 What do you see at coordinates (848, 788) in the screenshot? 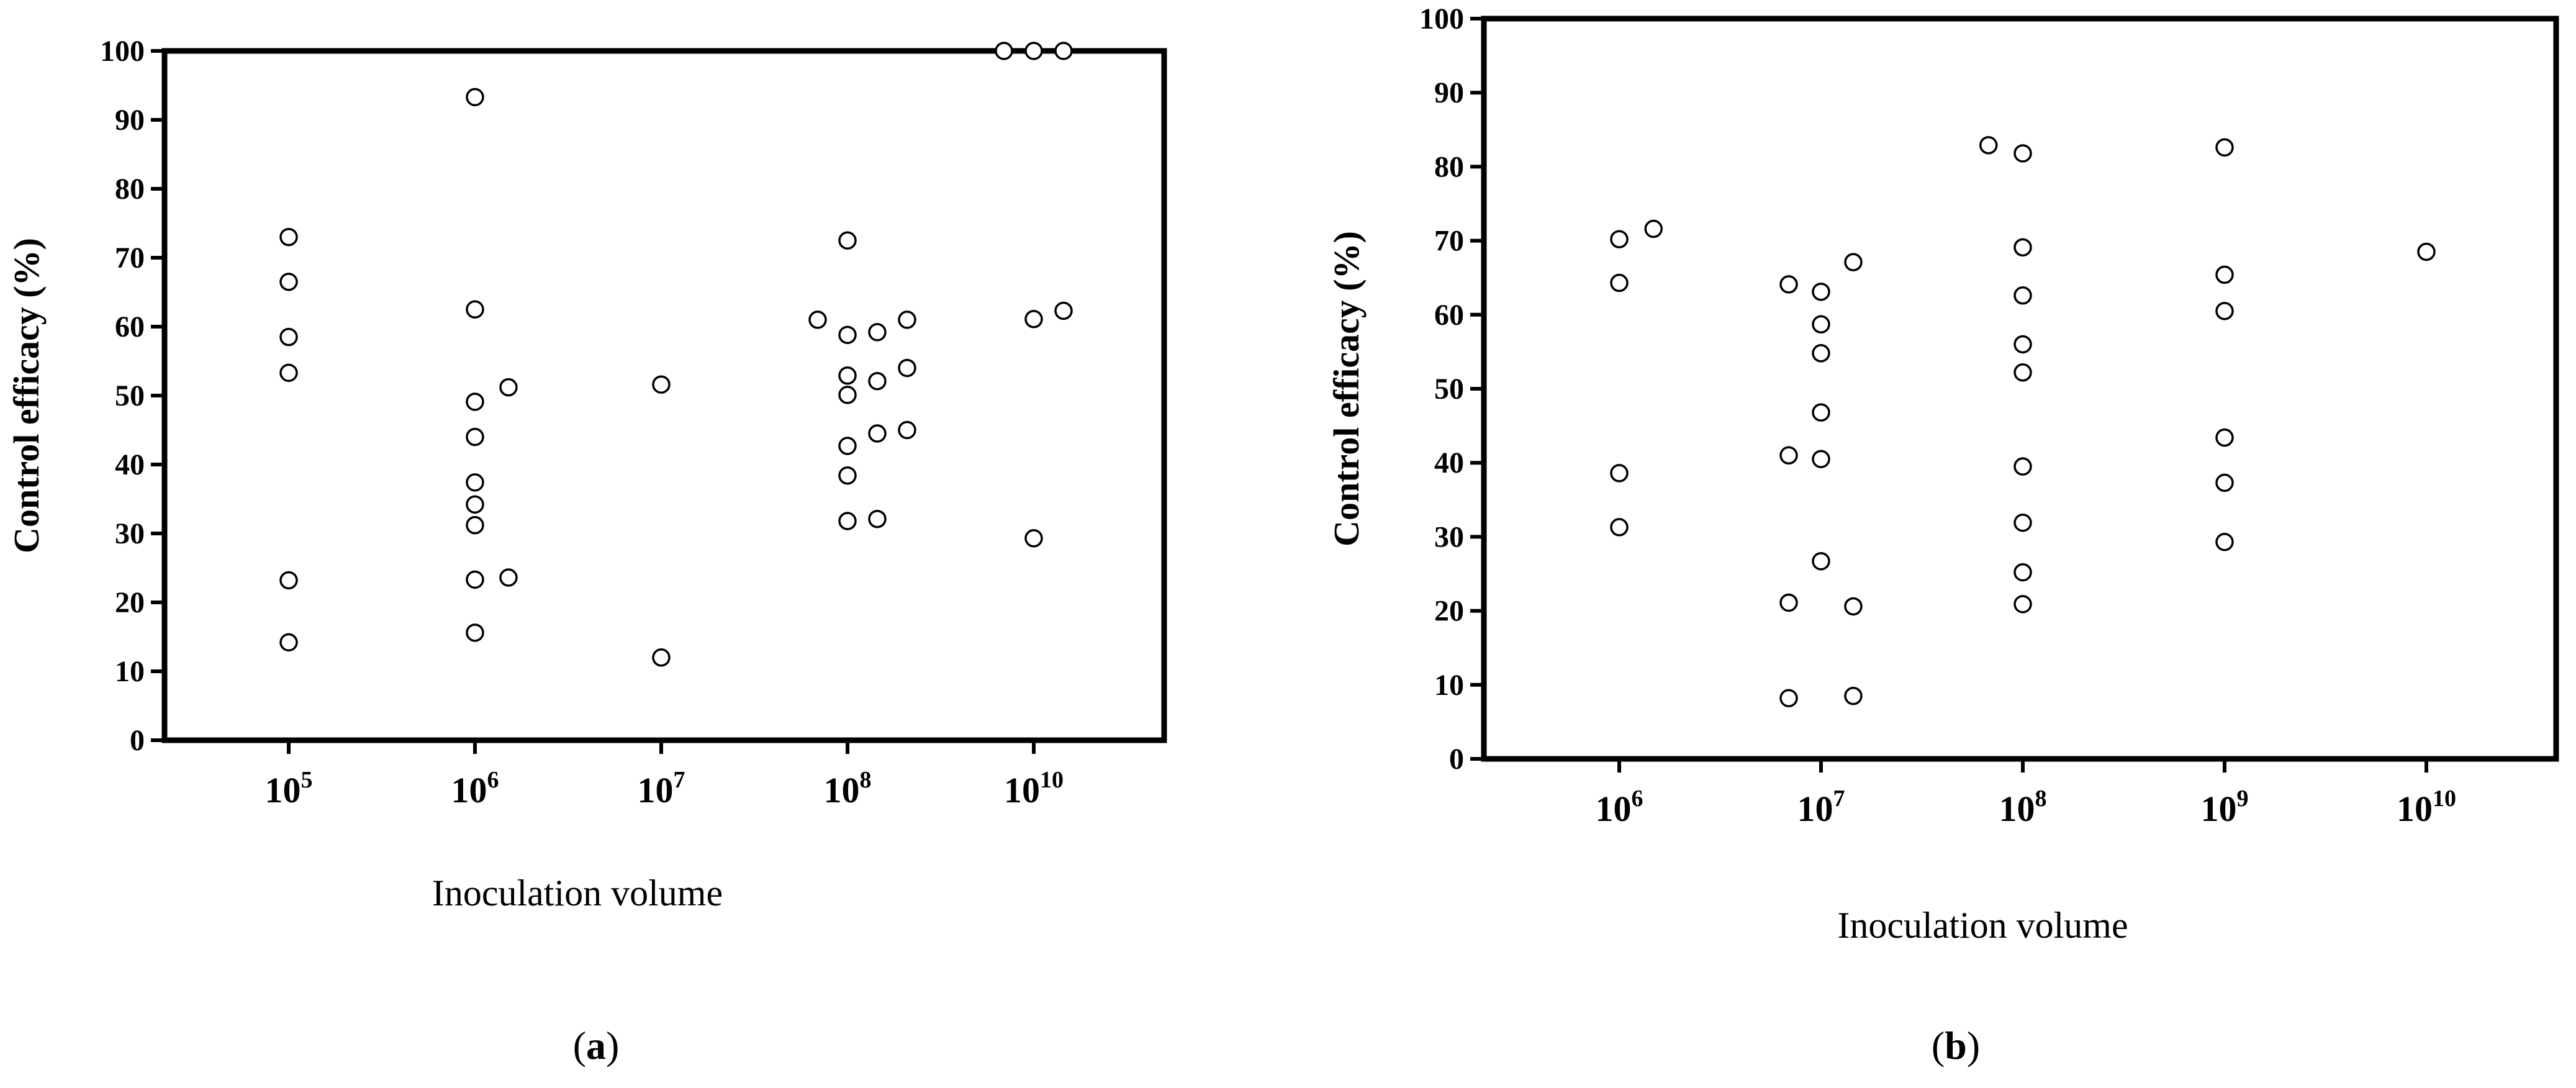
I see `x-tick-label: 10⁸` at bounding box center [848, 788].